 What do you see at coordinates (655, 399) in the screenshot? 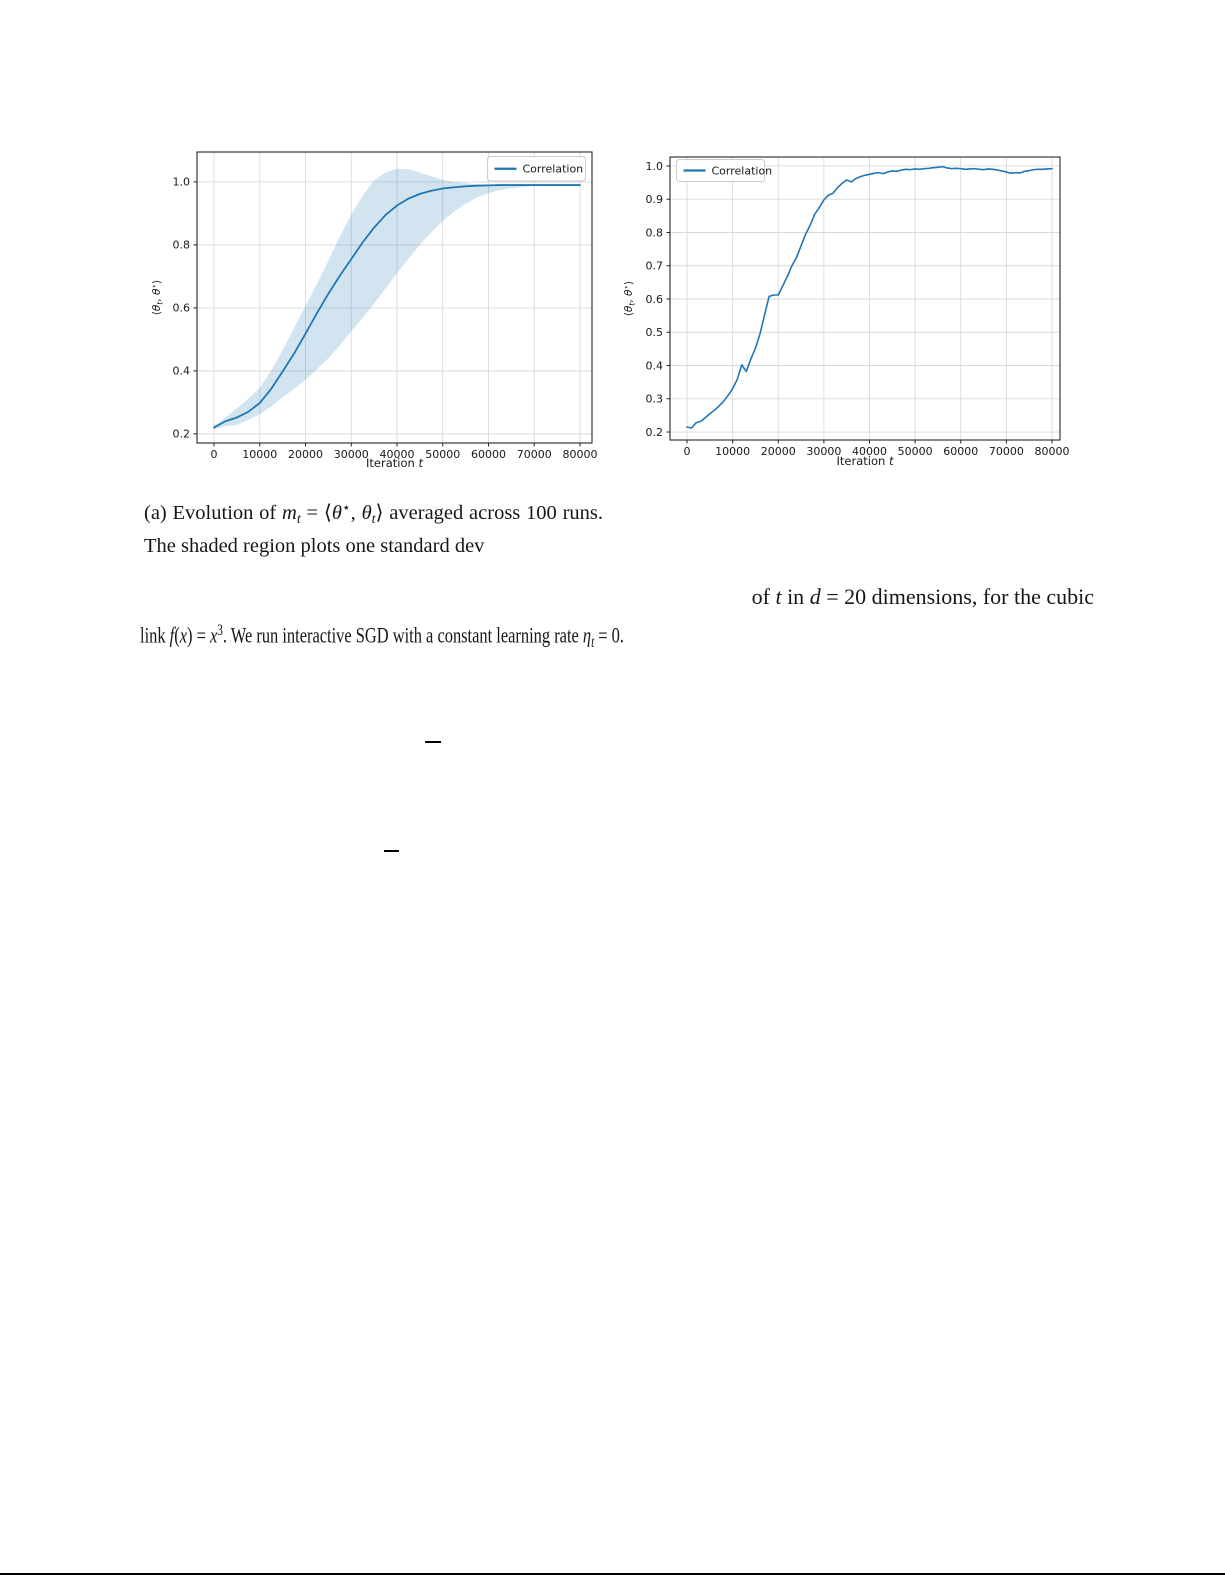
I see `svg-text: 0.3` at bounding box center [655, 399].